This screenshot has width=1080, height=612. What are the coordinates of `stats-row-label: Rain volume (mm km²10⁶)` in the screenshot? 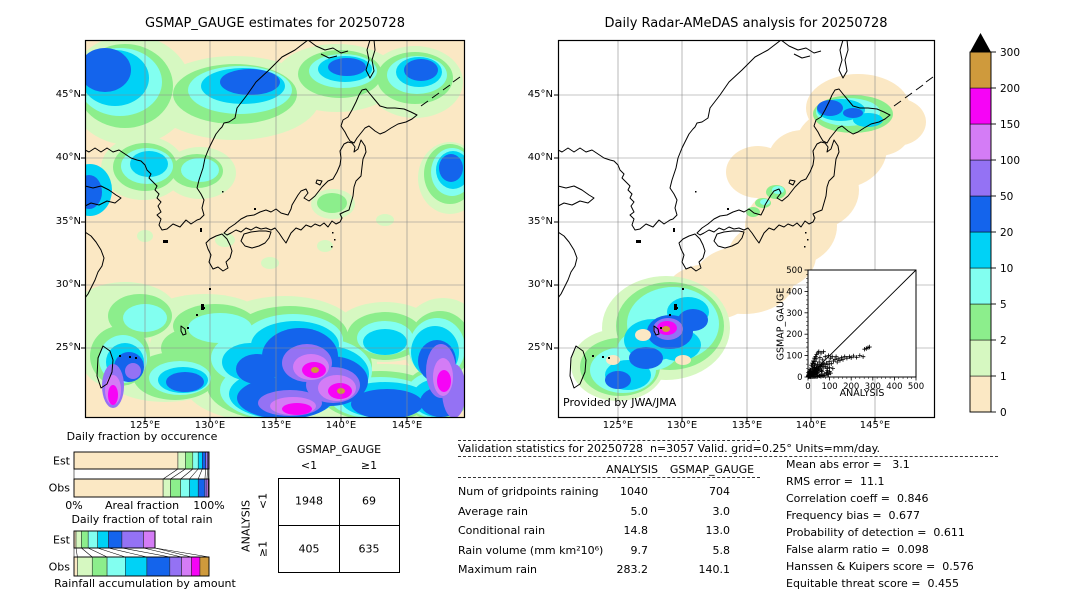 It's located at (531, 550).